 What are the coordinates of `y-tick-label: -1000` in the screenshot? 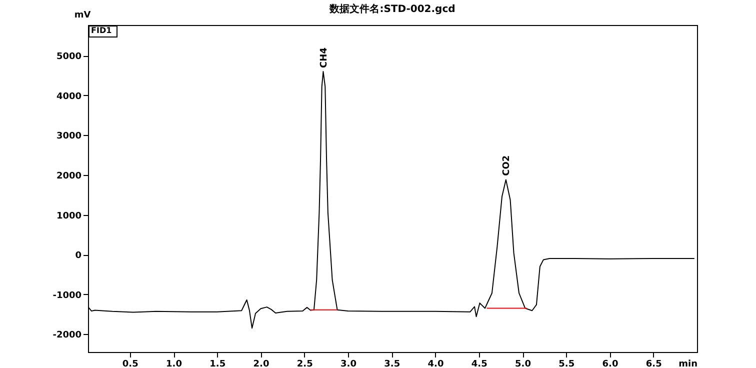 It's located at (67, 295).